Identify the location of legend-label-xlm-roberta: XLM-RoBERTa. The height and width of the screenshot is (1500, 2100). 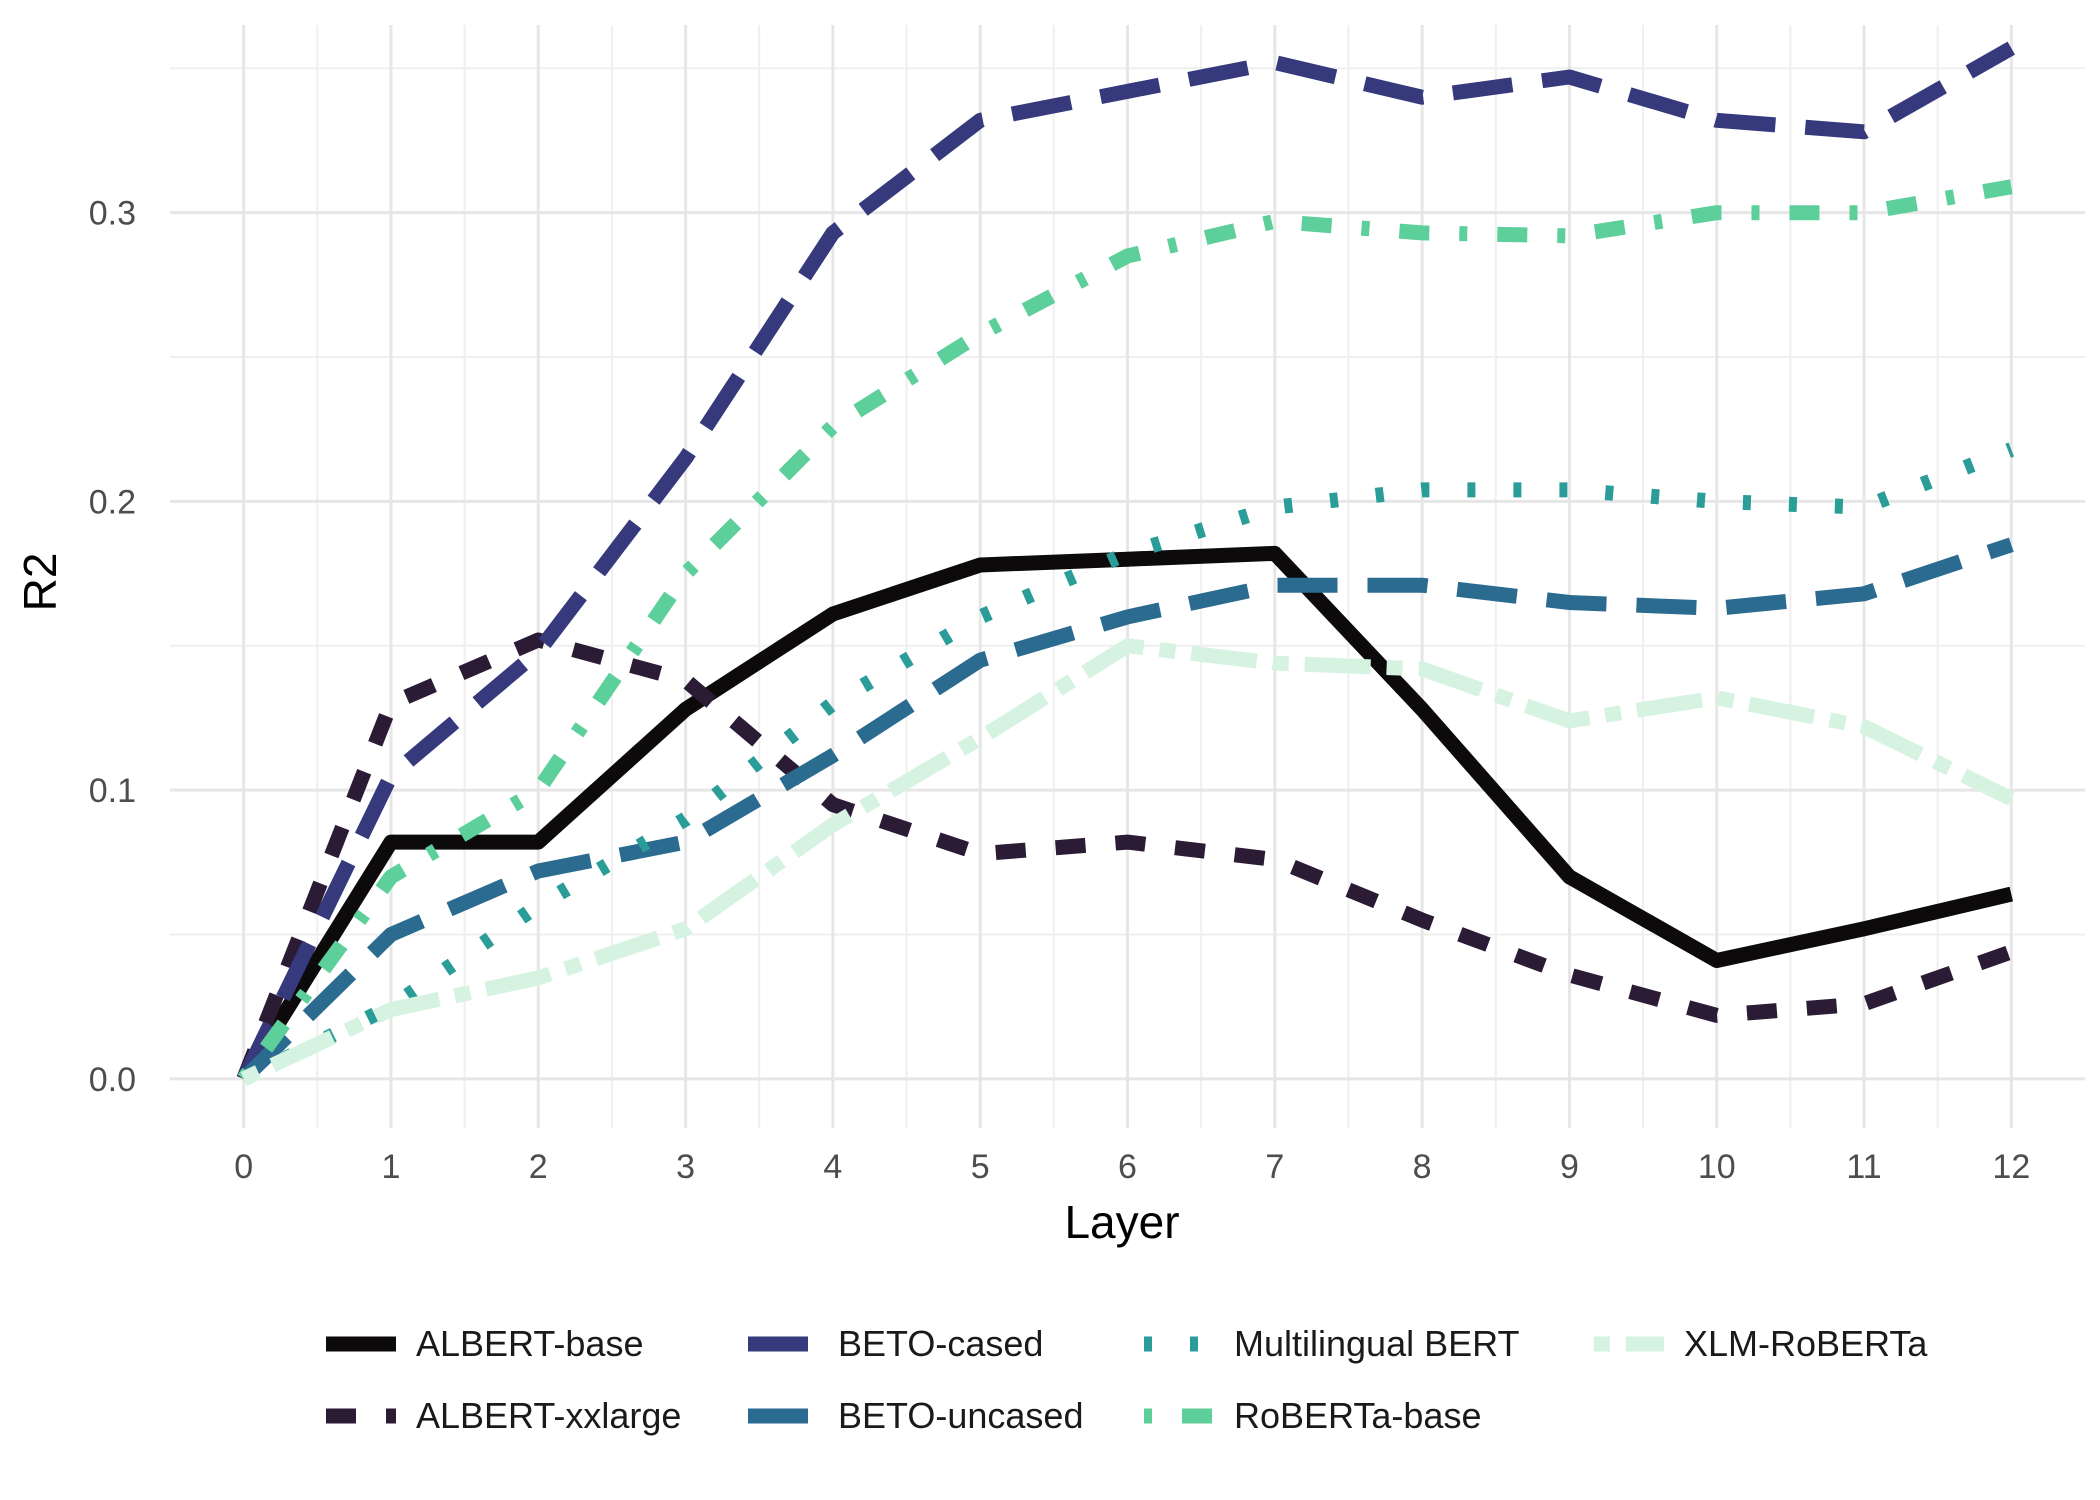
(1806, 1343).